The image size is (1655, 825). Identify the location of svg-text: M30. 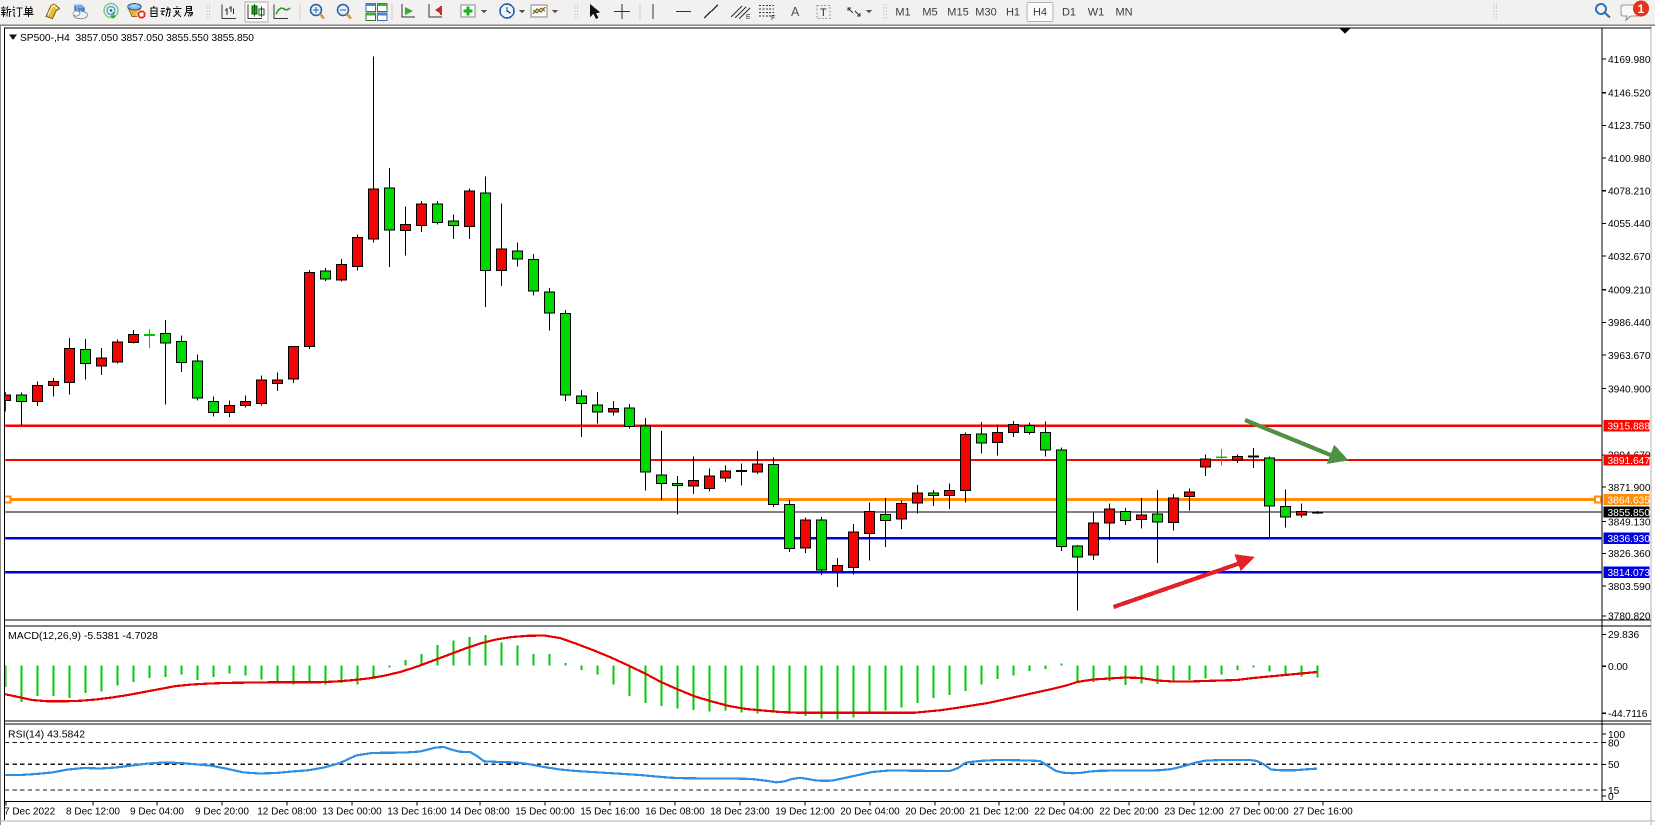
(985, 13).